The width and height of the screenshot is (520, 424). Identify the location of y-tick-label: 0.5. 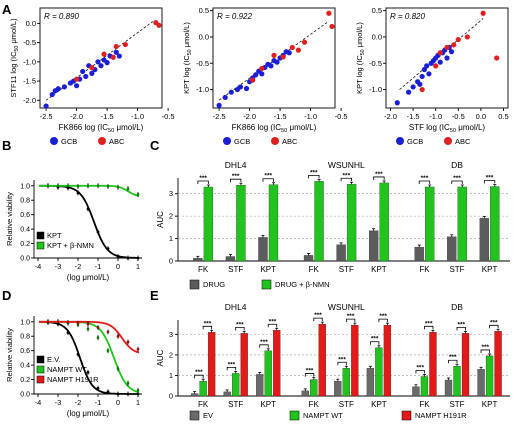
(204, 10).